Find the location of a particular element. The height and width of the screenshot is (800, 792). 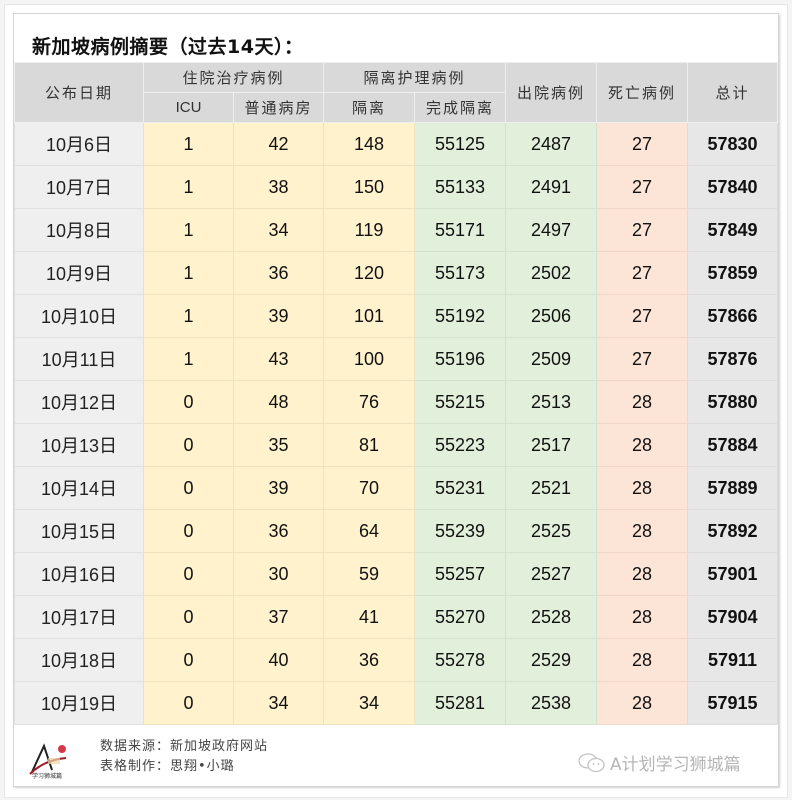

logo: 学习狮城篇 is located at coordinates (54, 761).